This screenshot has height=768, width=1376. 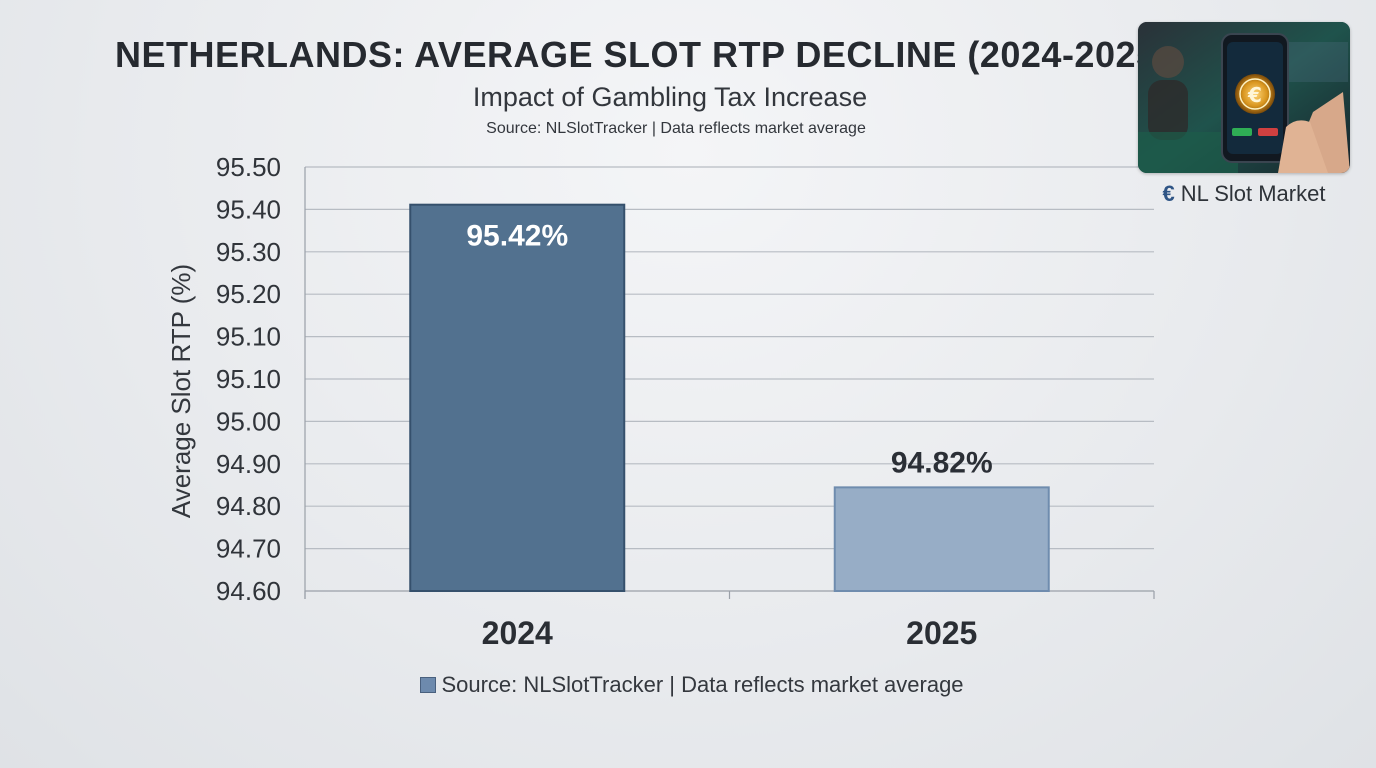 What do you see at coordinates (248, 549) in the screenshot?
I see `y-tick-label: 94.70` at bounding box center [248, 549].